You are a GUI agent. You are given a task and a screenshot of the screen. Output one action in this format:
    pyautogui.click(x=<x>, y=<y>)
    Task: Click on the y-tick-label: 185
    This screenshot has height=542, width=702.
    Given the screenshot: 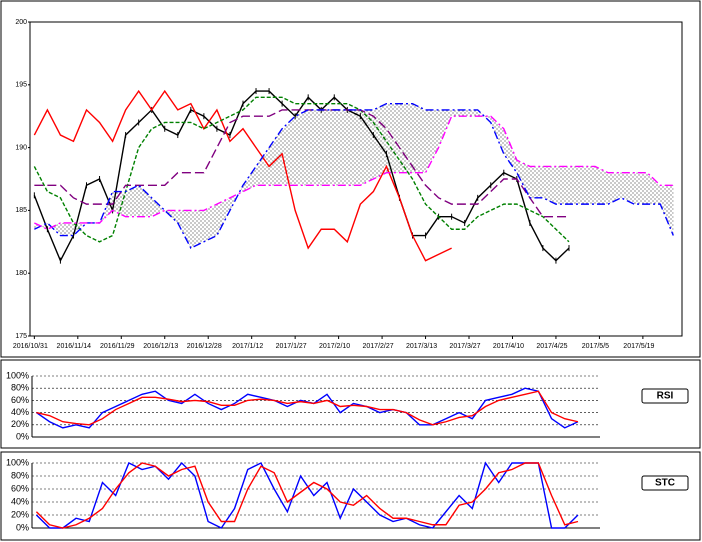 What is the action you would take?
    pyautogui.click(x=21, y=210)
    